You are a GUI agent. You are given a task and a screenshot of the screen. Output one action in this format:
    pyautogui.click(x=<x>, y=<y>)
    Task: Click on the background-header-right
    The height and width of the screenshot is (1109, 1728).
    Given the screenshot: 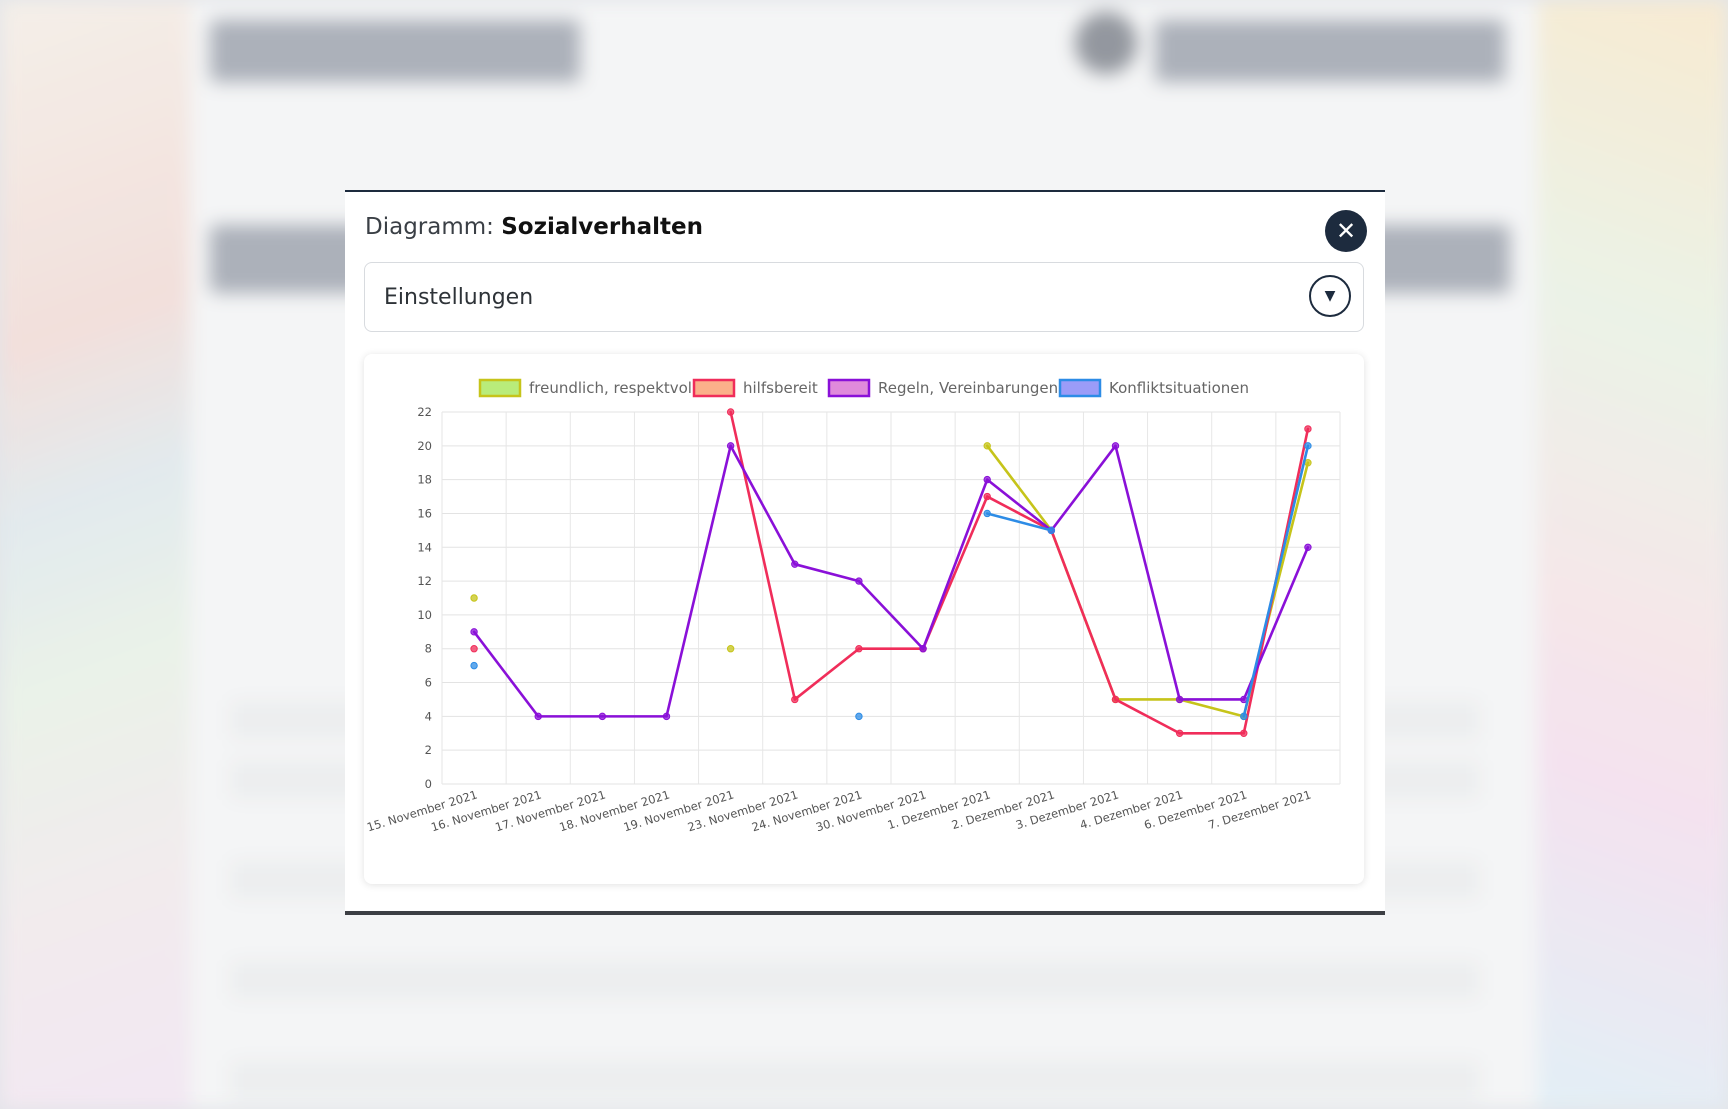 What is the action you would take?
    pyautogui.click(x=1330, y=51)
    